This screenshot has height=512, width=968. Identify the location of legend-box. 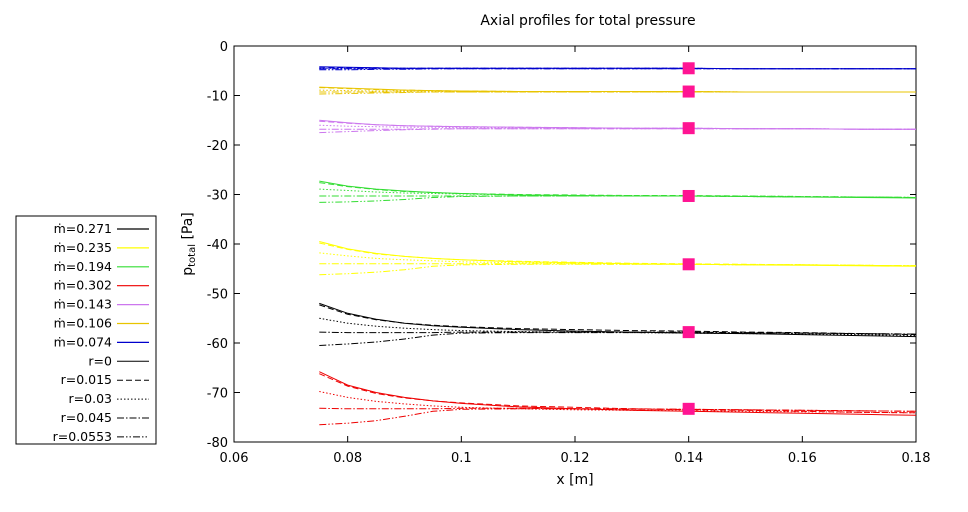
(86, 330).